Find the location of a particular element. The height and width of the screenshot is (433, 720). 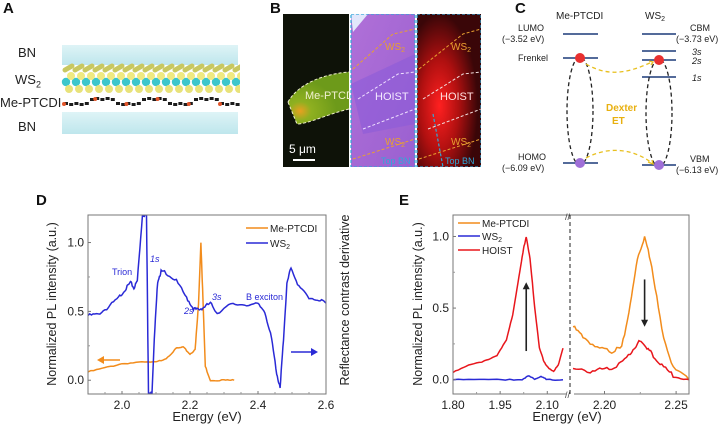

label-ws2-top-pl: WS2 is located at coordinates (461, 48).